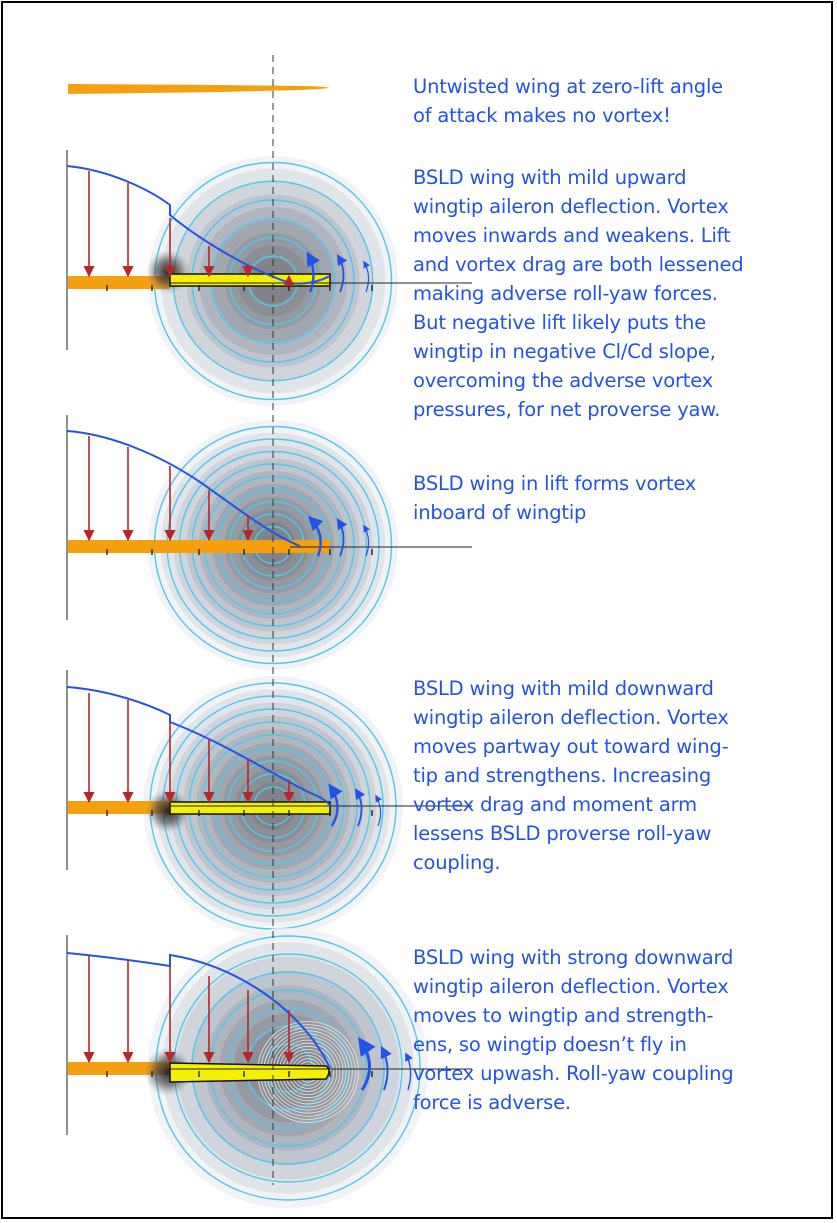 The width and height of the screenshot is (837, 1223). I want to click on caption-line: making adverse roll-yaw forces., so click(565, 293).